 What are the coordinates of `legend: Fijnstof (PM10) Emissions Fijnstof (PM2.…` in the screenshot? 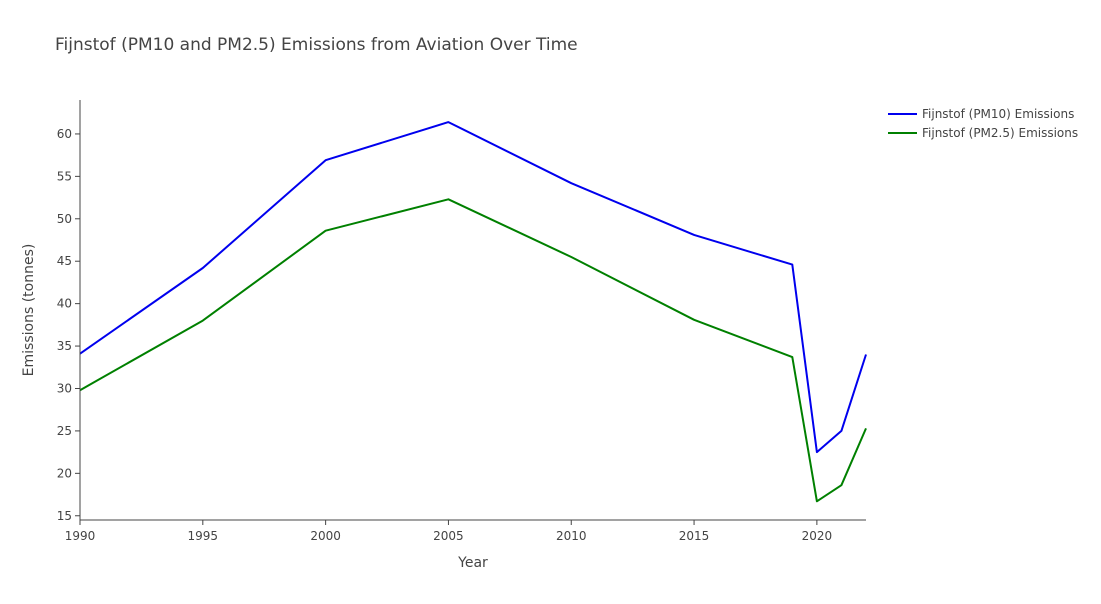 It's located at (983, 123).